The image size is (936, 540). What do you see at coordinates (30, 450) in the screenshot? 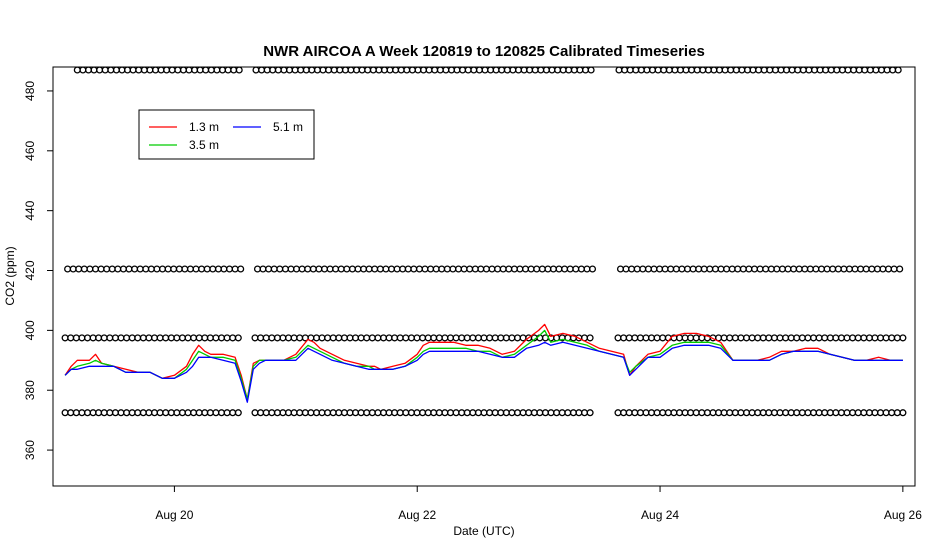
I see `y-tick-label: 360` at bounding box center [30, 450].